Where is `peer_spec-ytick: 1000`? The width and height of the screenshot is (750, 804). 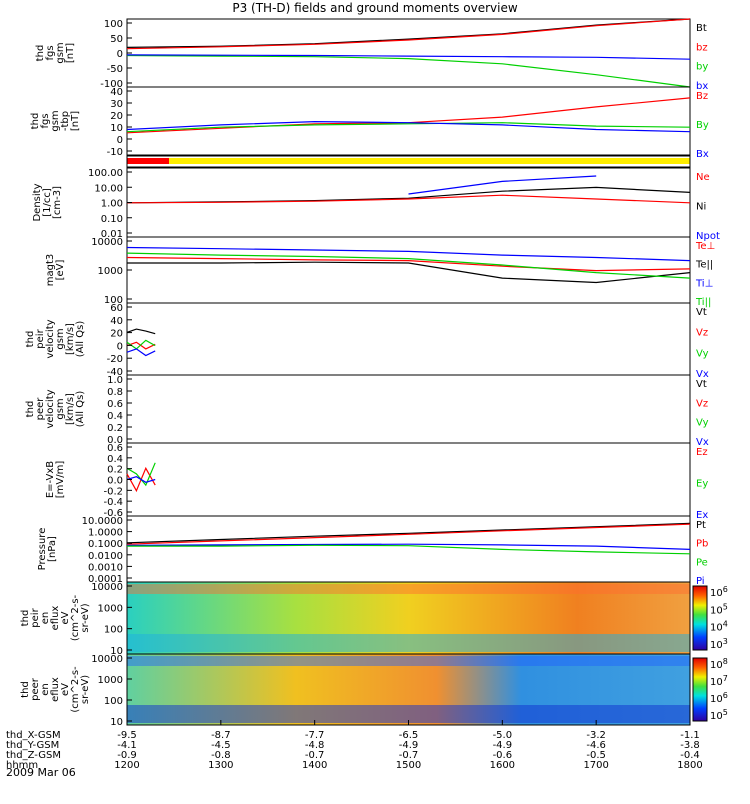 peer_spec-ytick: 1000 is located at coordinates (110, 680).